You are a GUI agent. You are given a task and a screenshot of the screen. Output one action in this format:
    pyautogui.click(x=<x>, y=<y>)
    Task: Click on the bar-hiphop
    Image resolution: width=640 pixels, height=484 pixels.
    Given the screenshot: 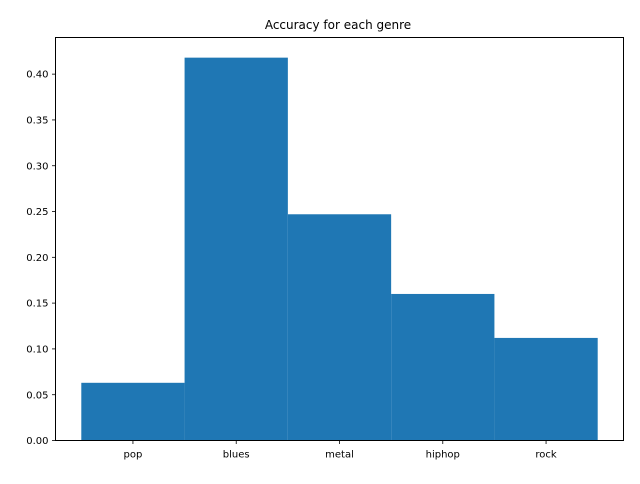 What is the action you would take?
    pyautogui.click(x=443, y=367)
    